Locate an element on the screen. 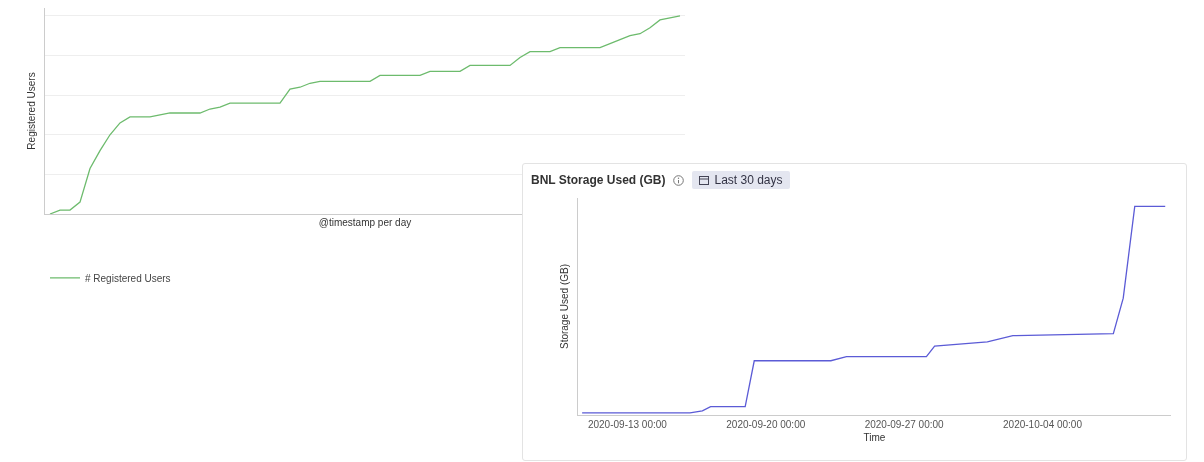  legend-label: # Registered Users is located at coordinates (128, 278).